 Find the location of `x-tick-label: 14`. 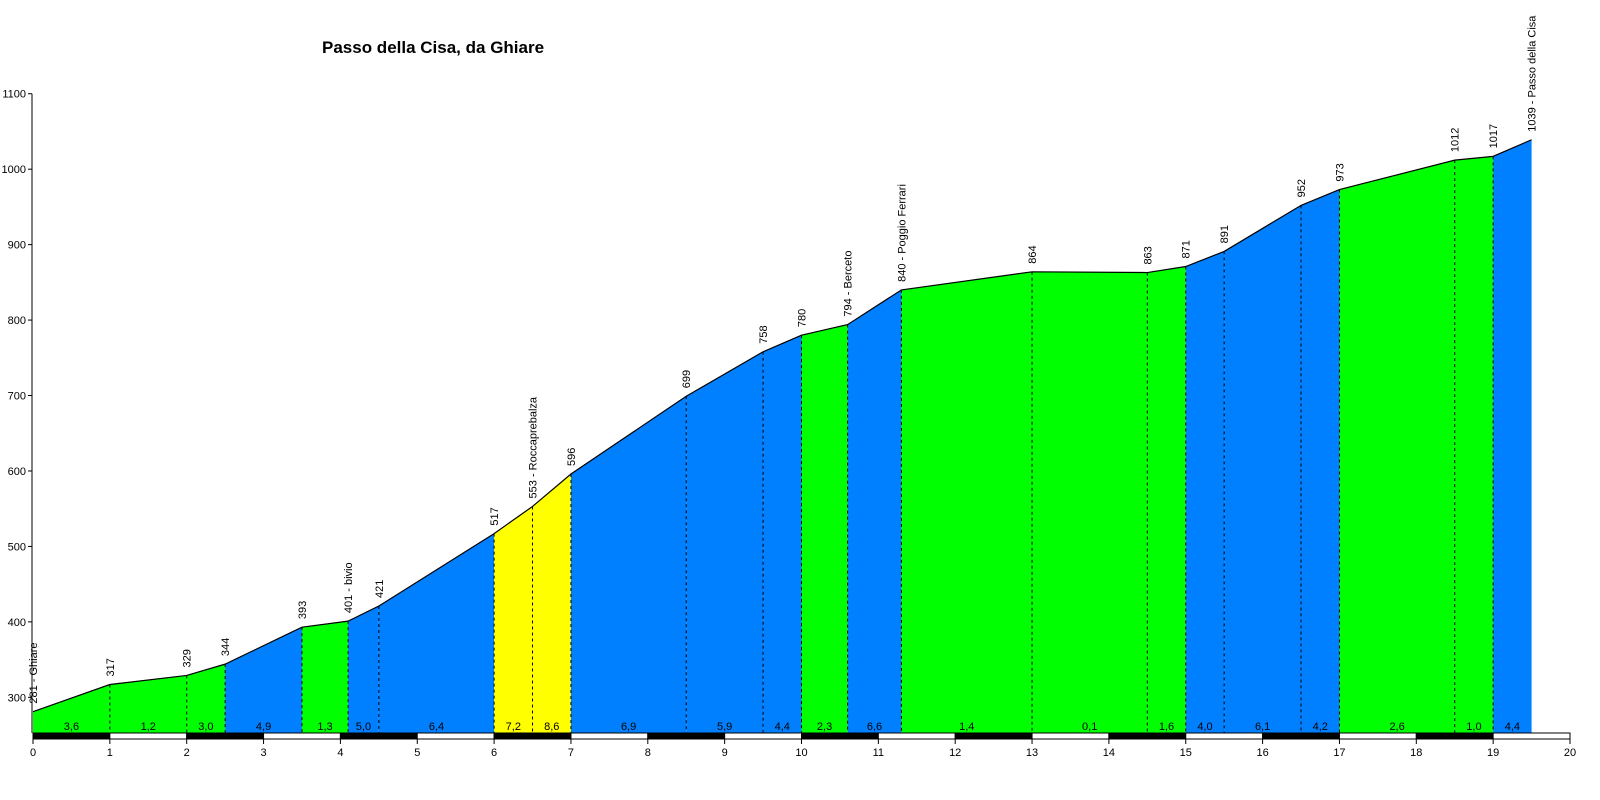

x-tick-label: 14 is located at coordinates (1109, 753).